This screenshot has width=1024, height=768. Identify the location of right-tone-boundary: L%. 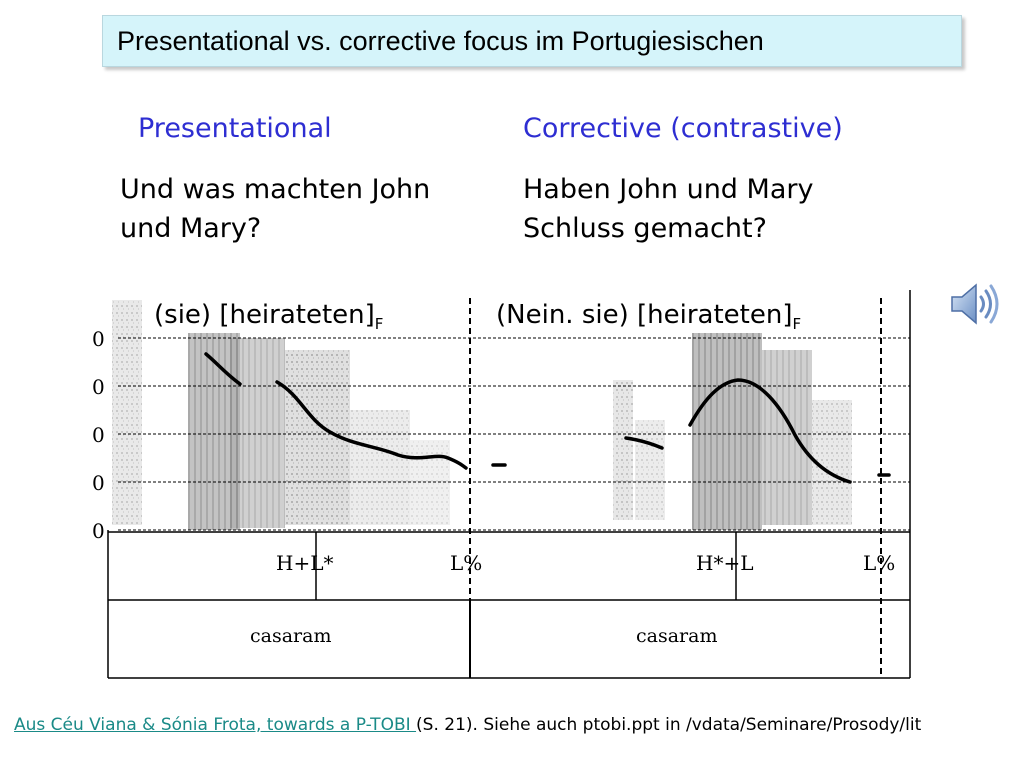
(879, 563).